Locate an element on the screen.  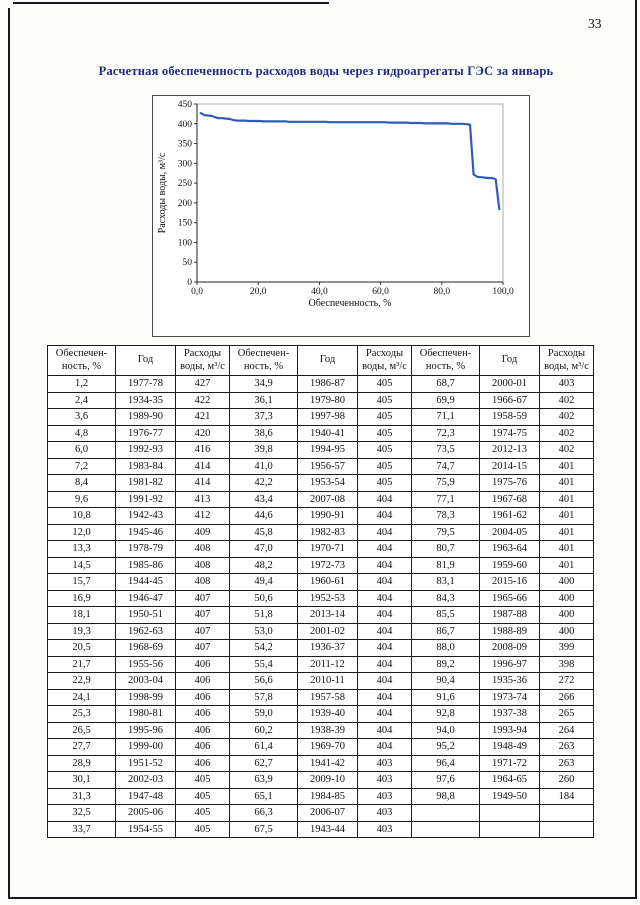
chart-text: 450 is located at coordinates (185, 105).